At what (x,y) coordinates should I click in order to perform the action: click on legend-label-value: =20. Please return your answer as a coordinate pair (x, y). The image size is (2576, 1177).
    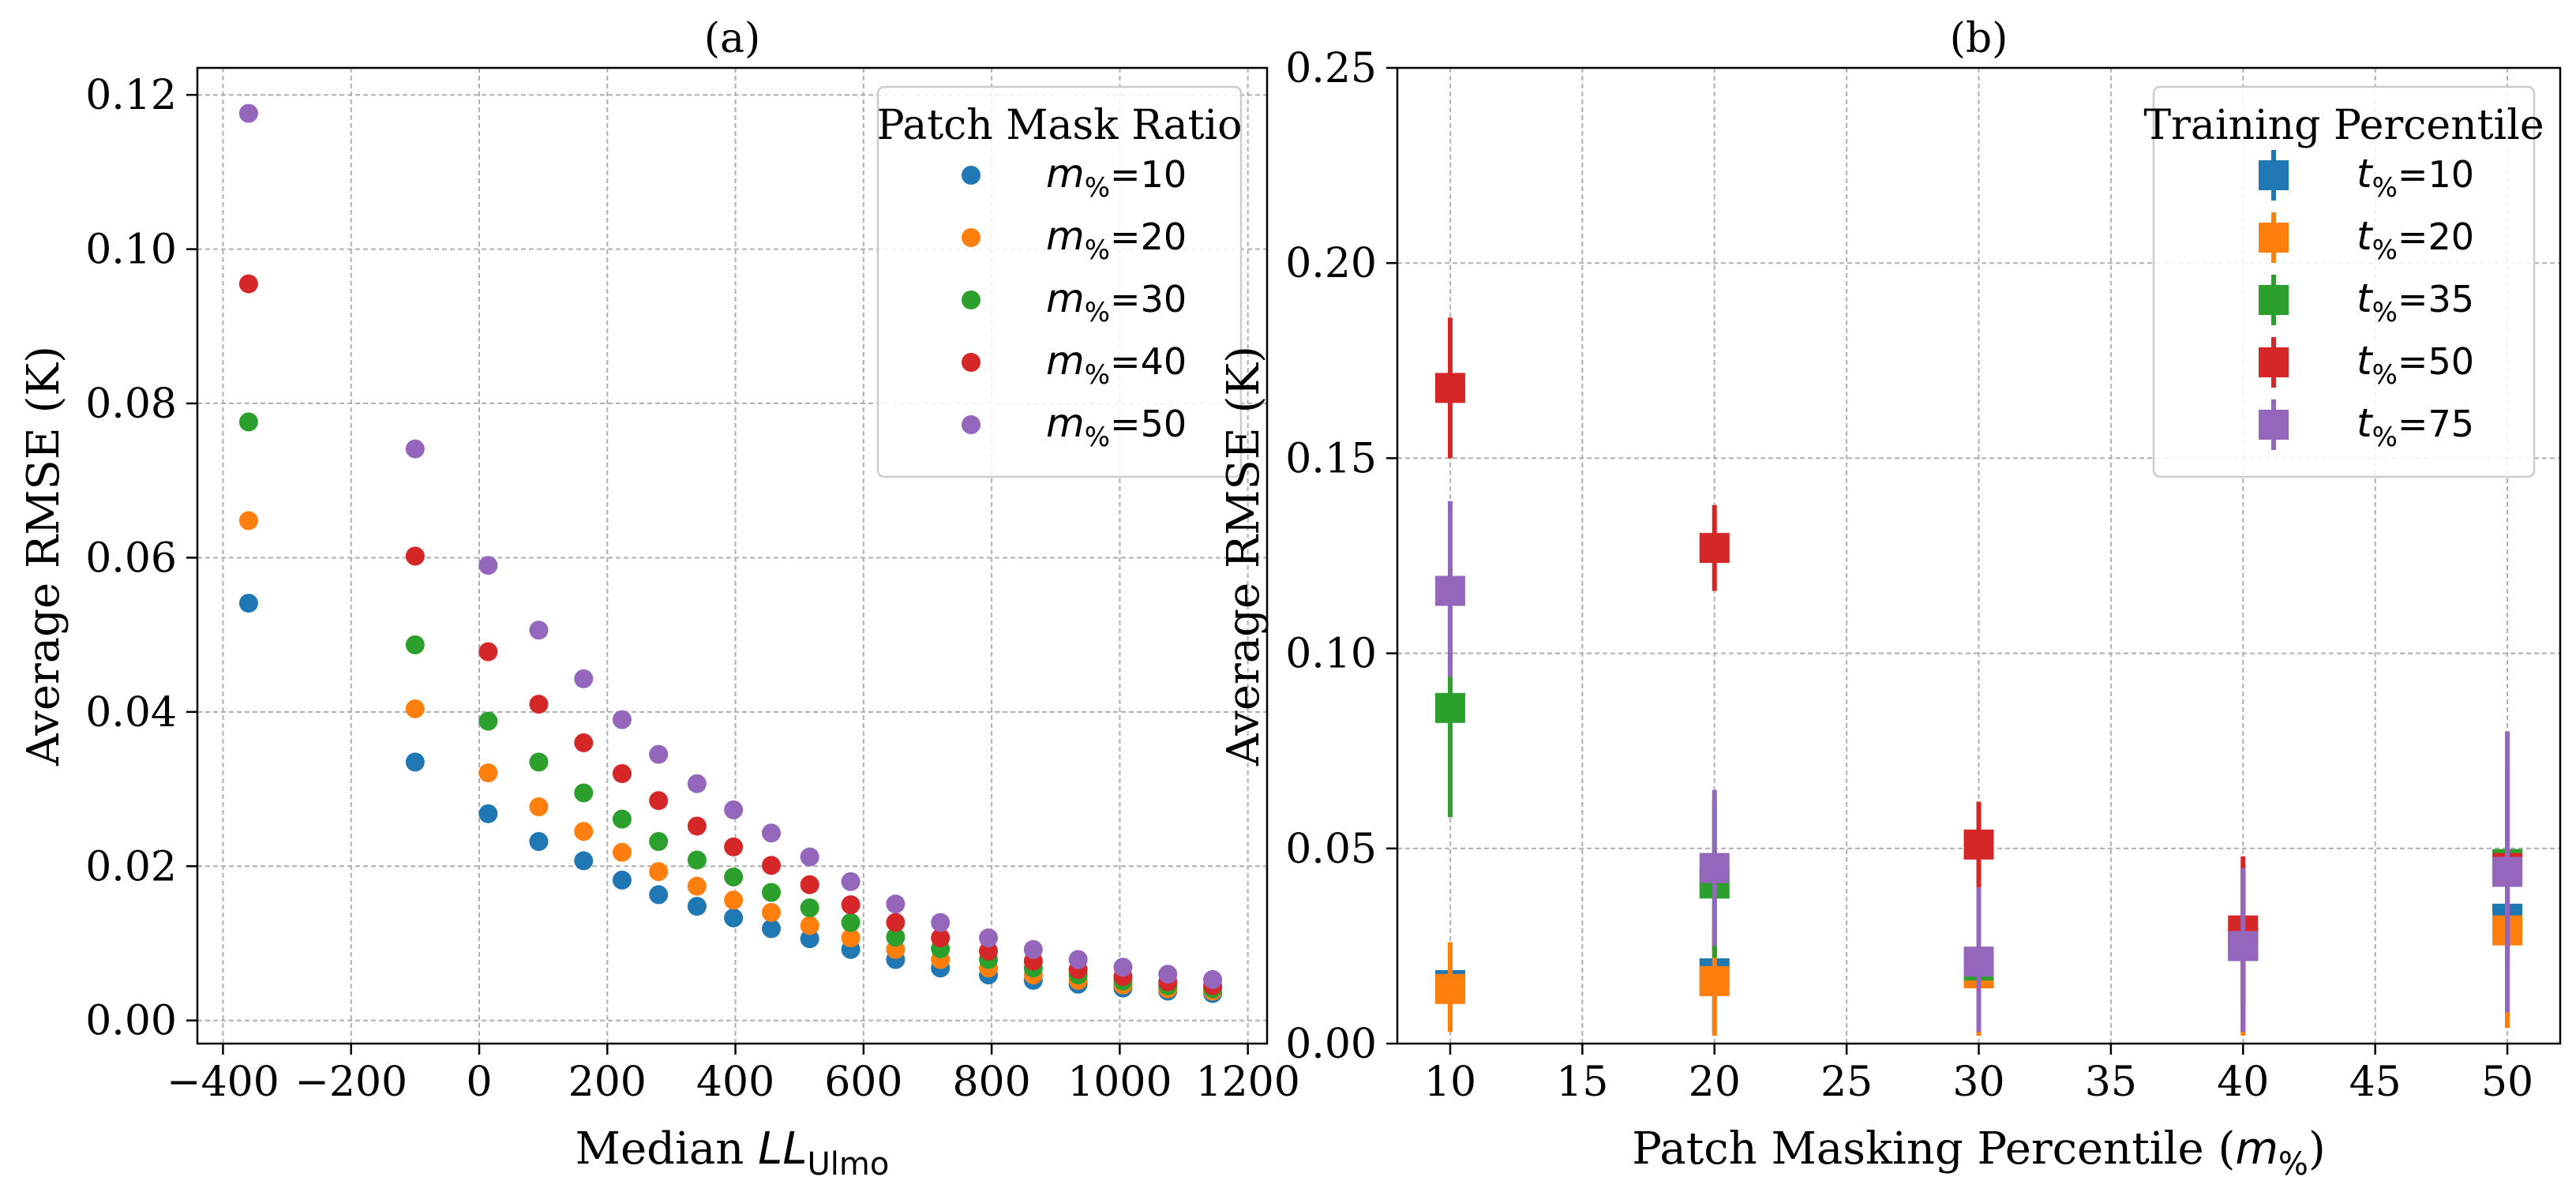
    Looking at the image, I should click on (2436, 237).